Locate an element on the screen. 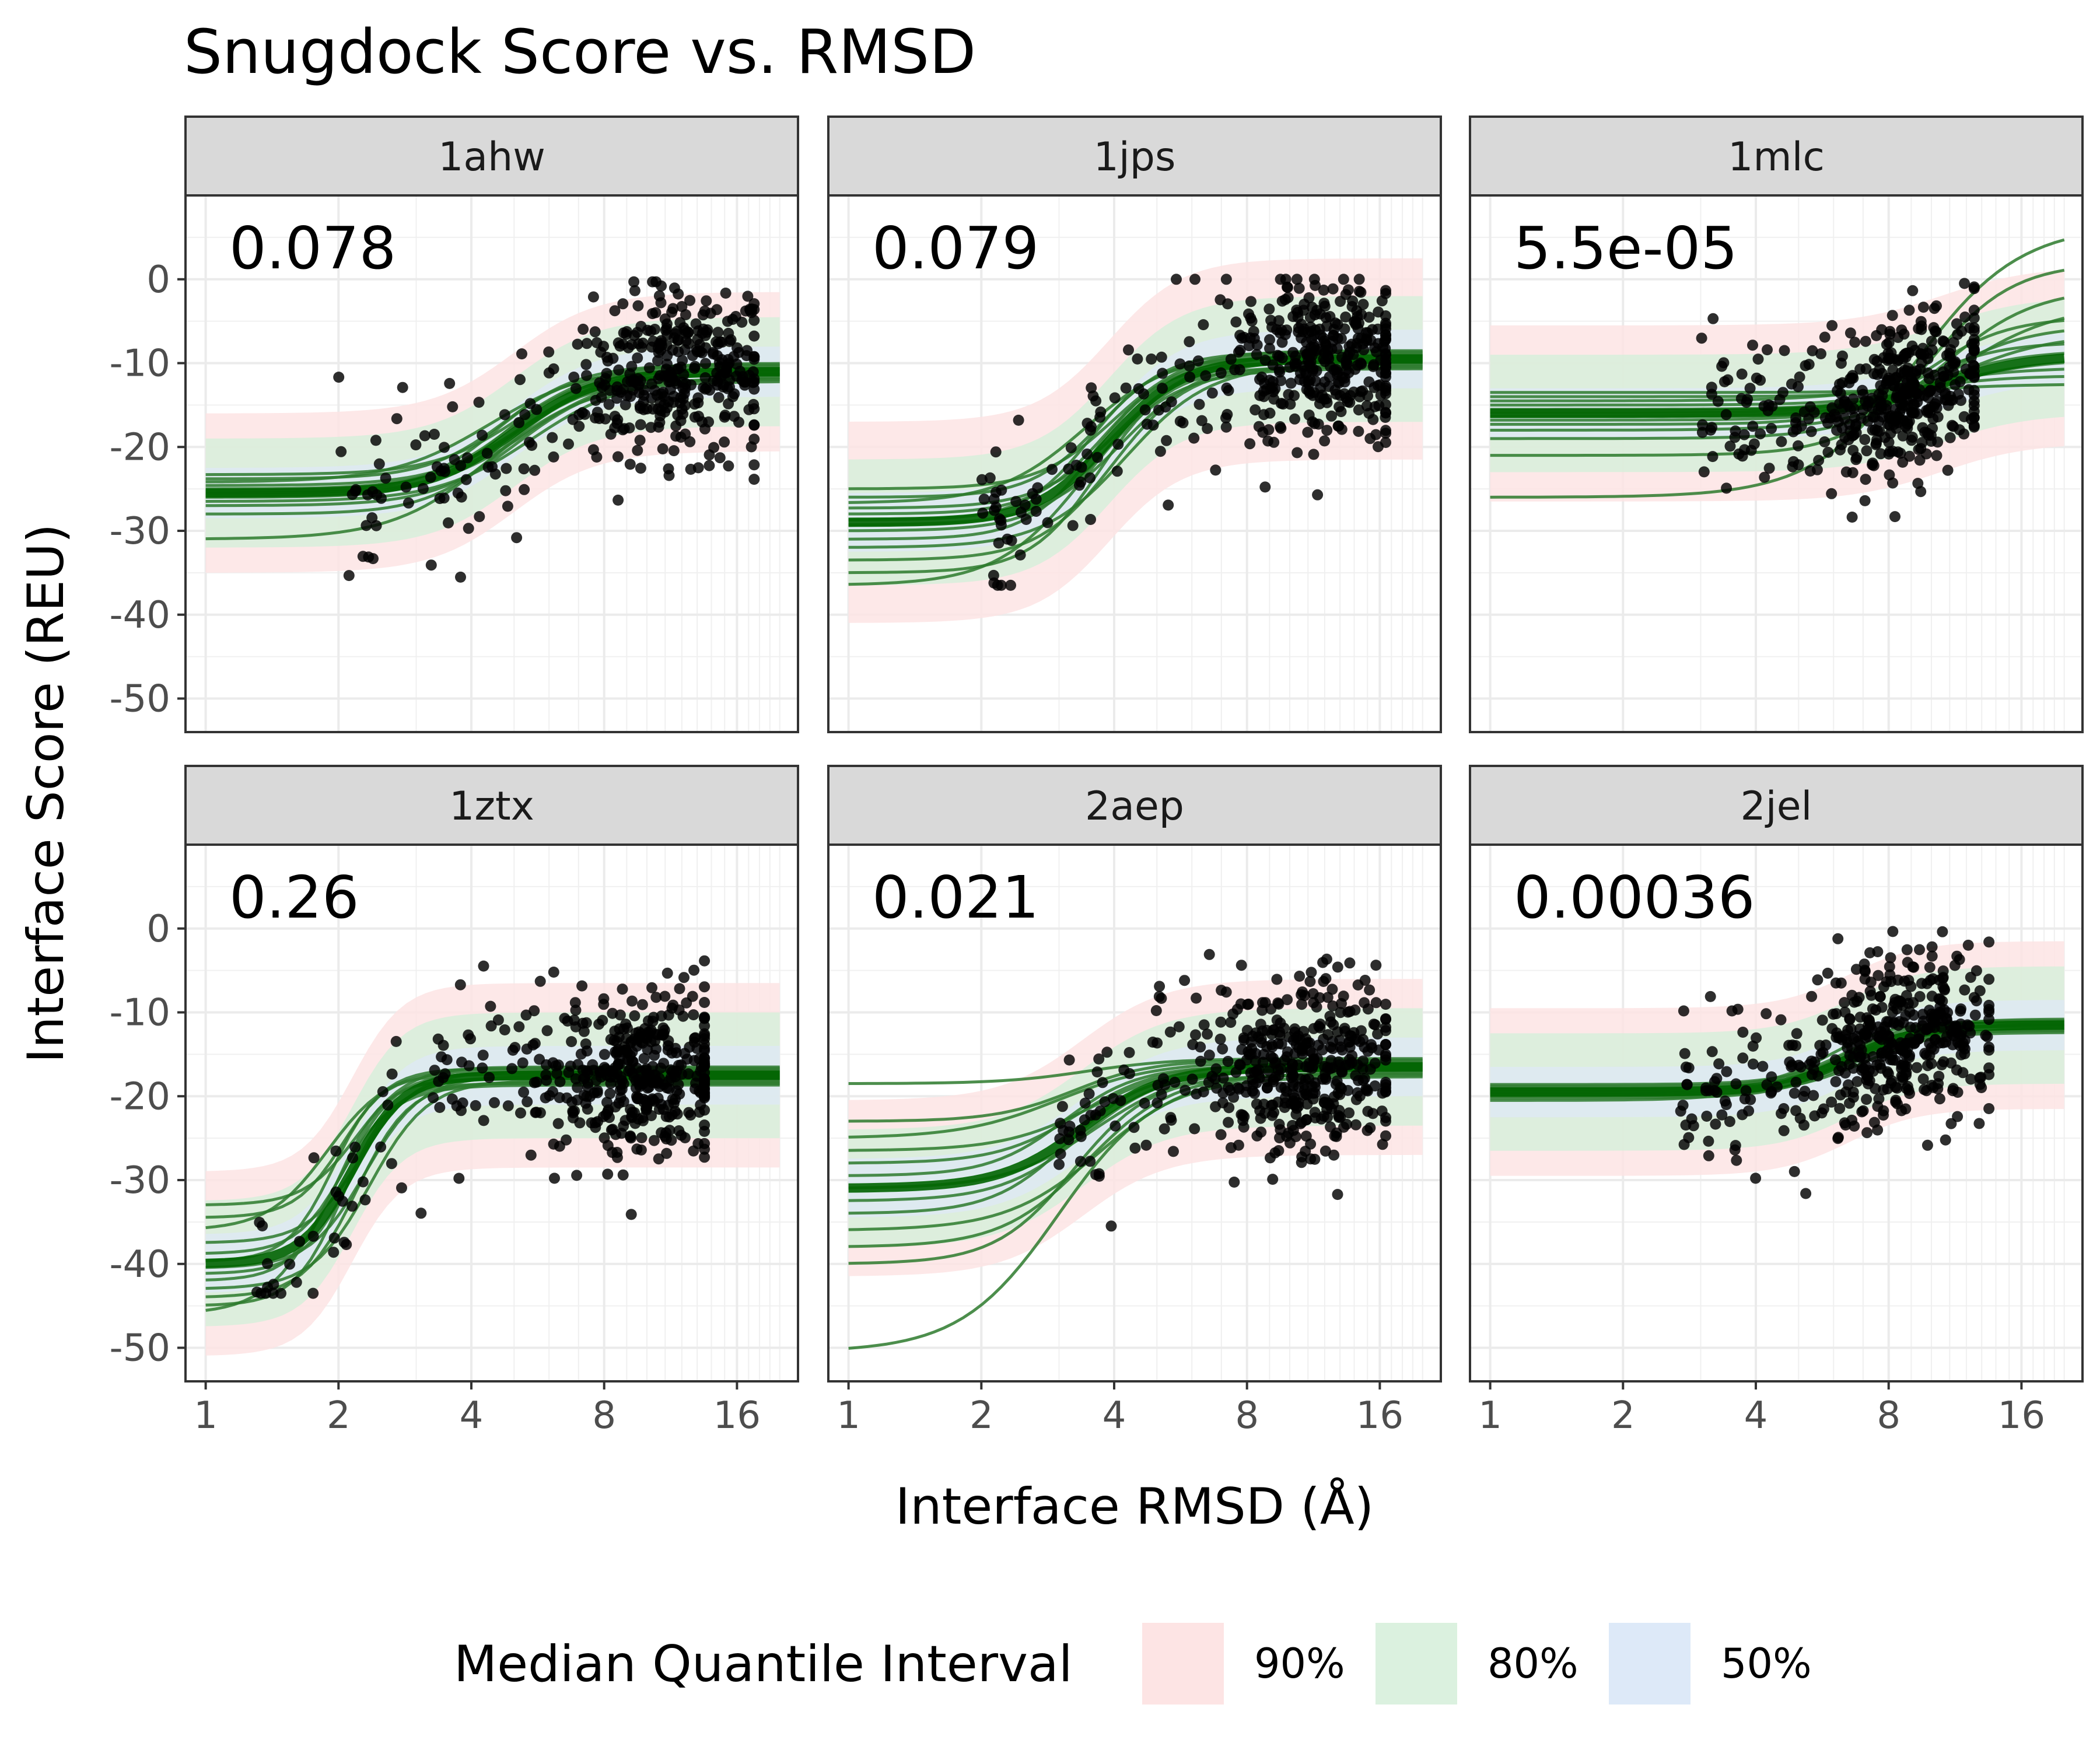  panel-border is located at coordinates (491, 1113).